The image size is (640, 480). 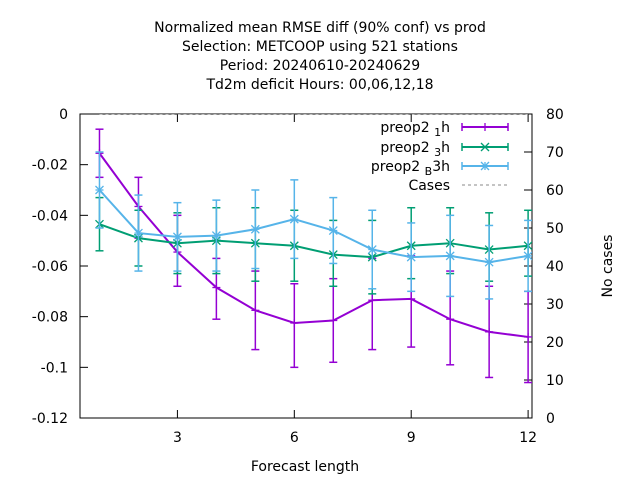 I want to click on x-tick-label: 3, so click(x=177, y=438).